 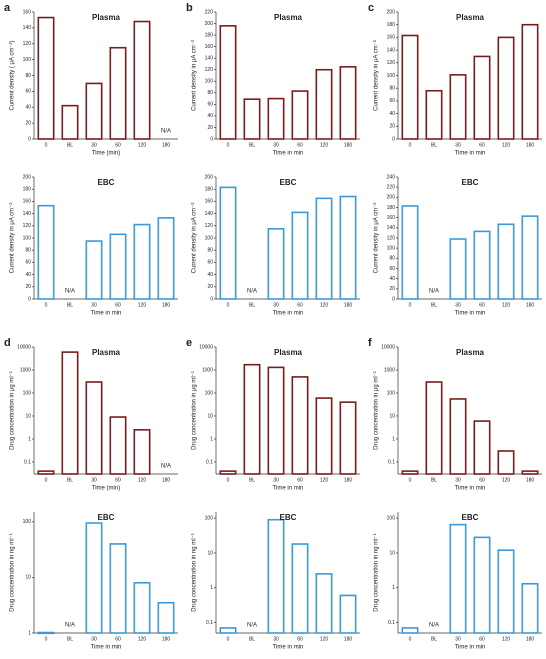 I want to click on y-axis-label: Current density in μA cm⁻², so click(x=13, y=238).